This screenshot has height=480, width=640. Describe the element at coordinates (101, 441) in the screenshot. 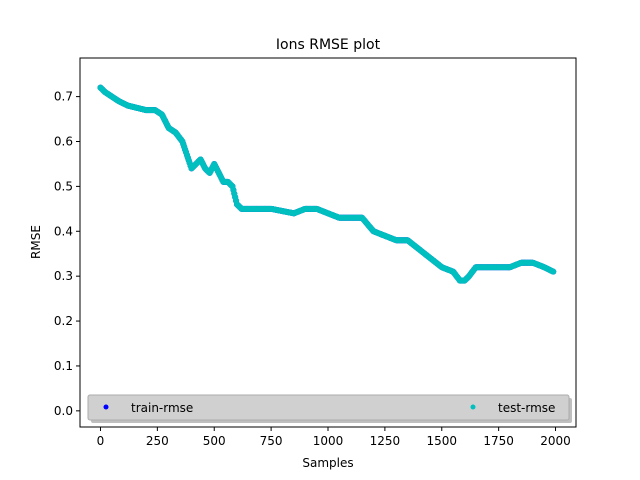

I see `x-tick-label: 0` at that location.